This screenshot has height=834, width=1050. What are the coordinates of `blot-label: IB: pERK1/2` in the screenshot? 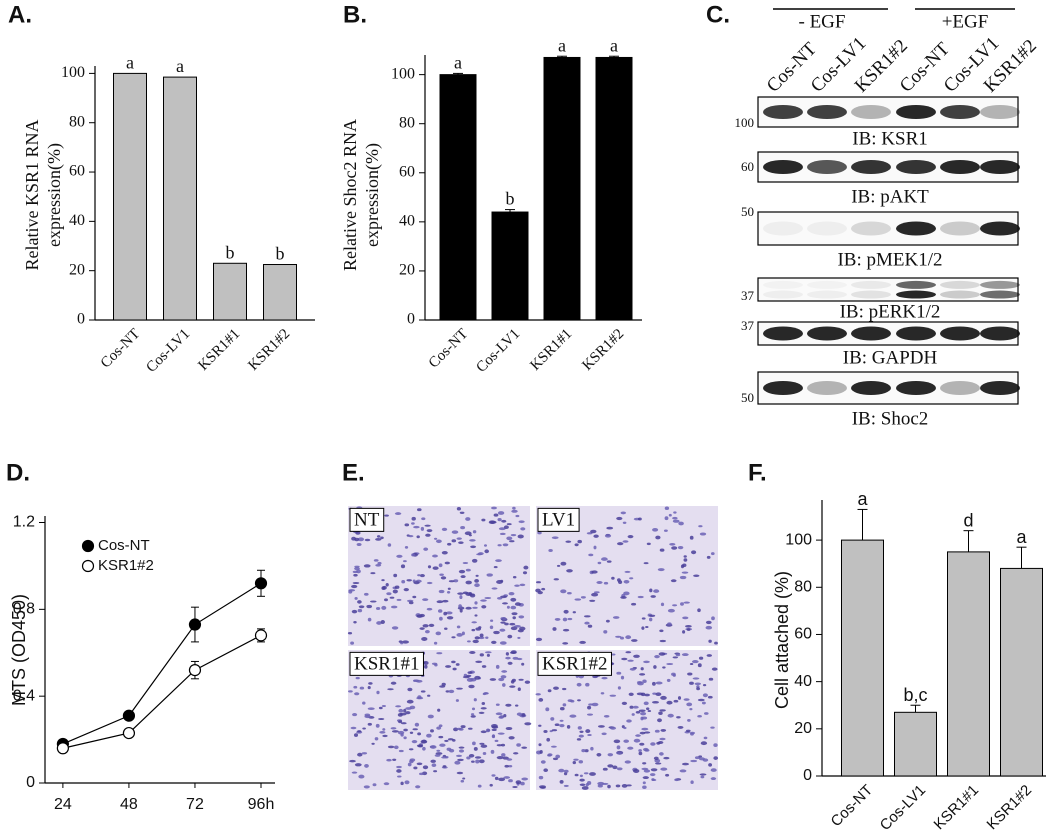 It's located at (890, 311).